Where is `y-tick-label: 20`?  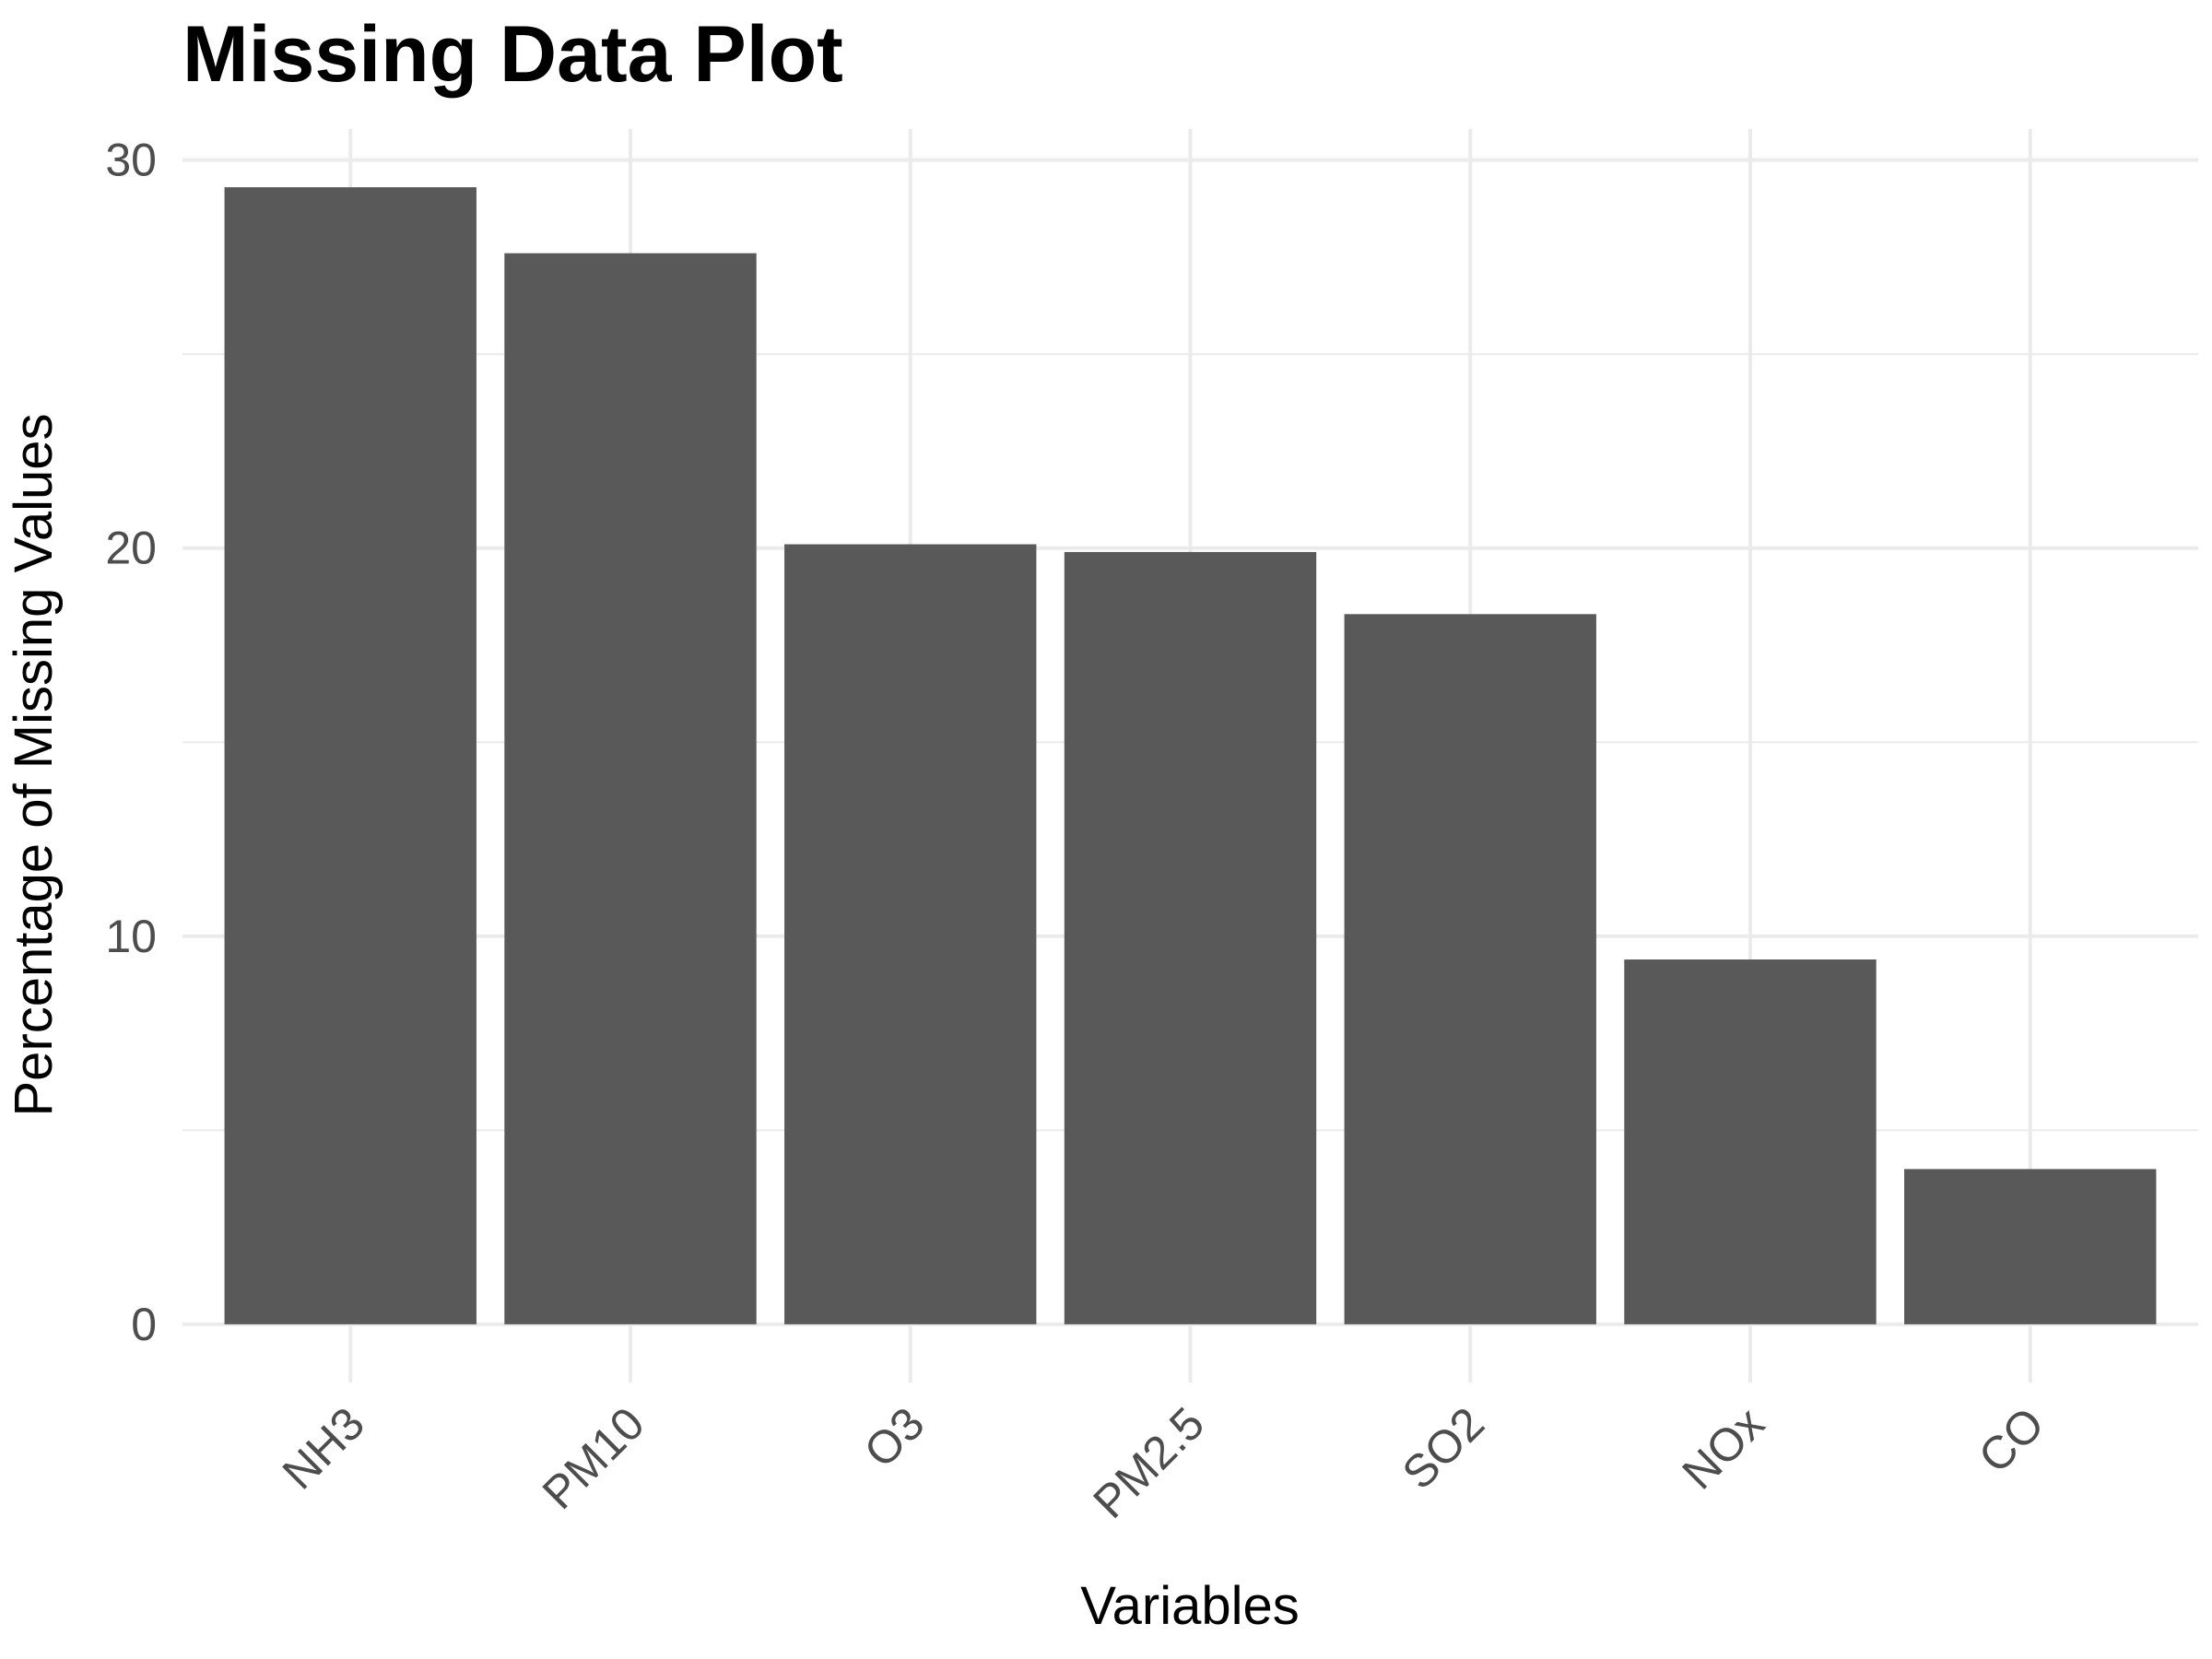 y-tick-label: 20 is located at coordinates (131, 548).